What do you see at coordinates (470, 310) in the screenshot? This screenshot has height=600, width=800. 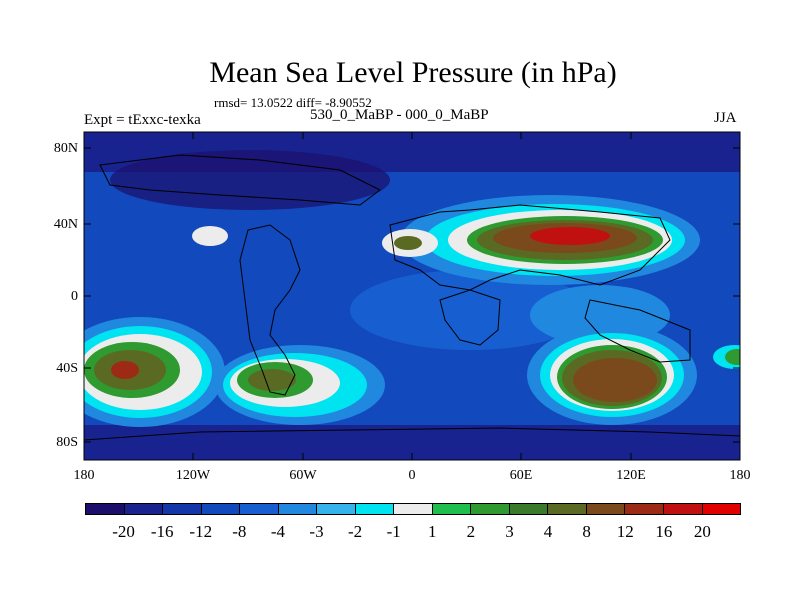 I see `equatorial-zone` at bounding box center [470, 310].